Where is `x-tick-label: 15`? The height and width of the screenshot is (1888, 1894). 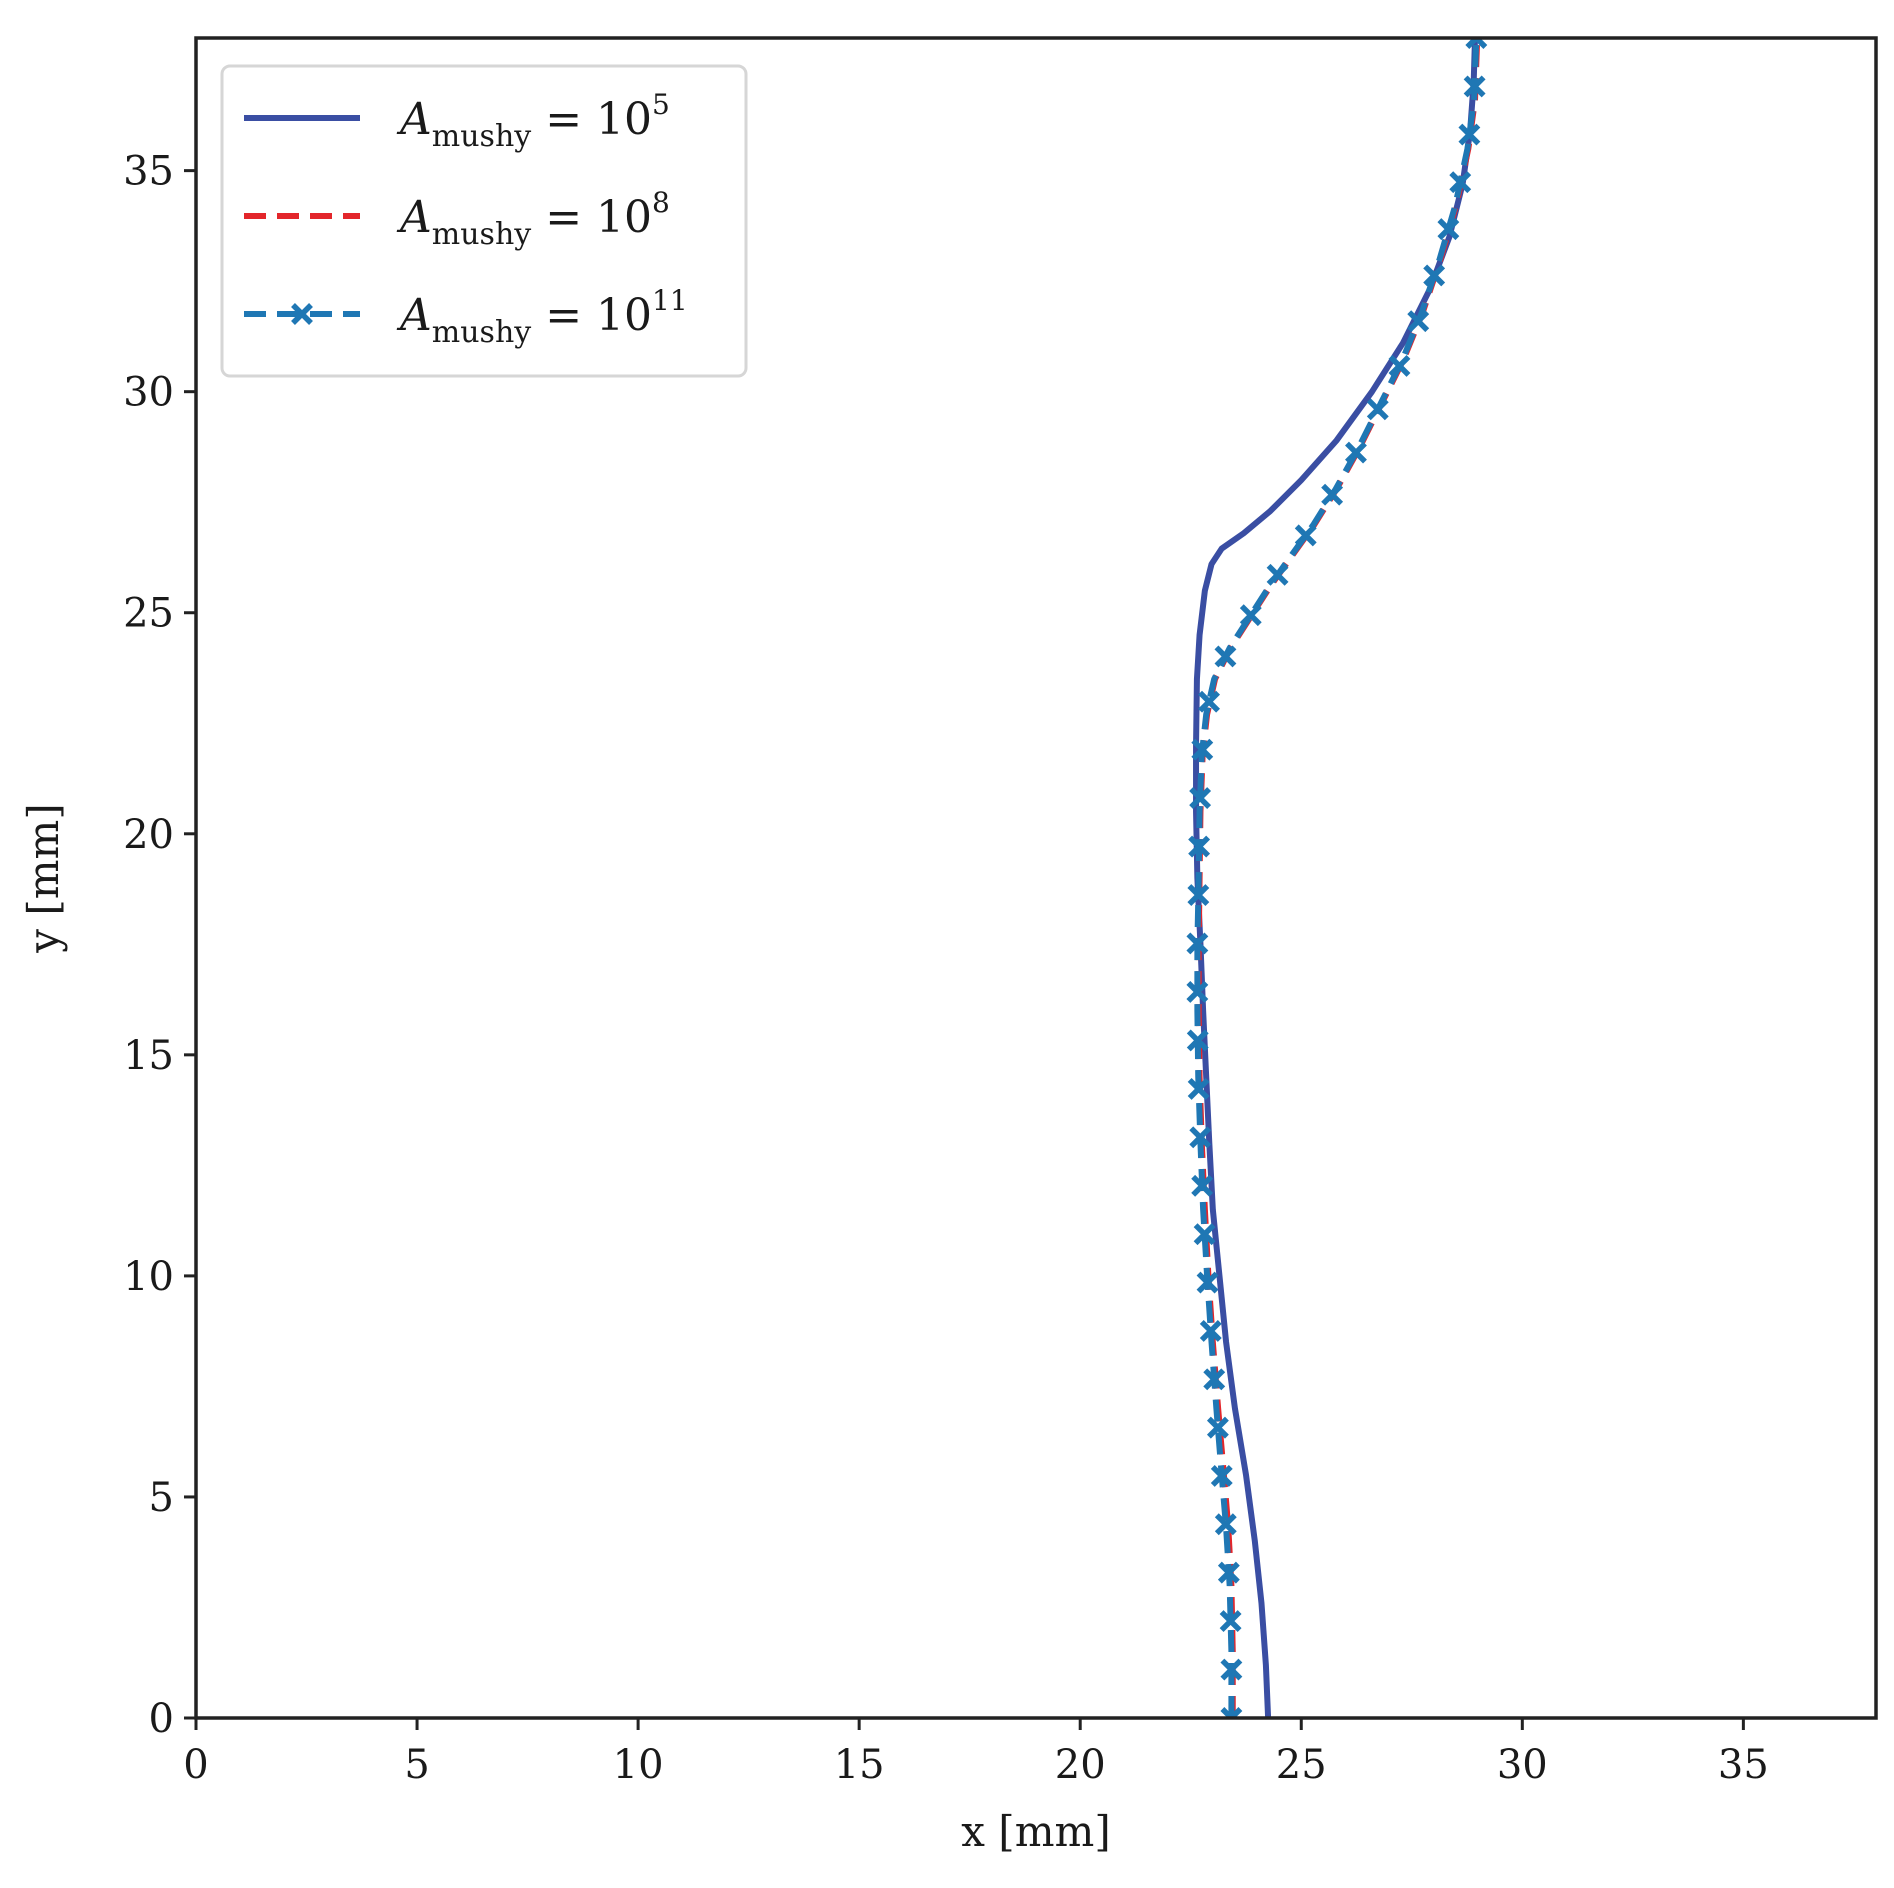 x-tick-label: 15 is located at coordinates (859, 1765).